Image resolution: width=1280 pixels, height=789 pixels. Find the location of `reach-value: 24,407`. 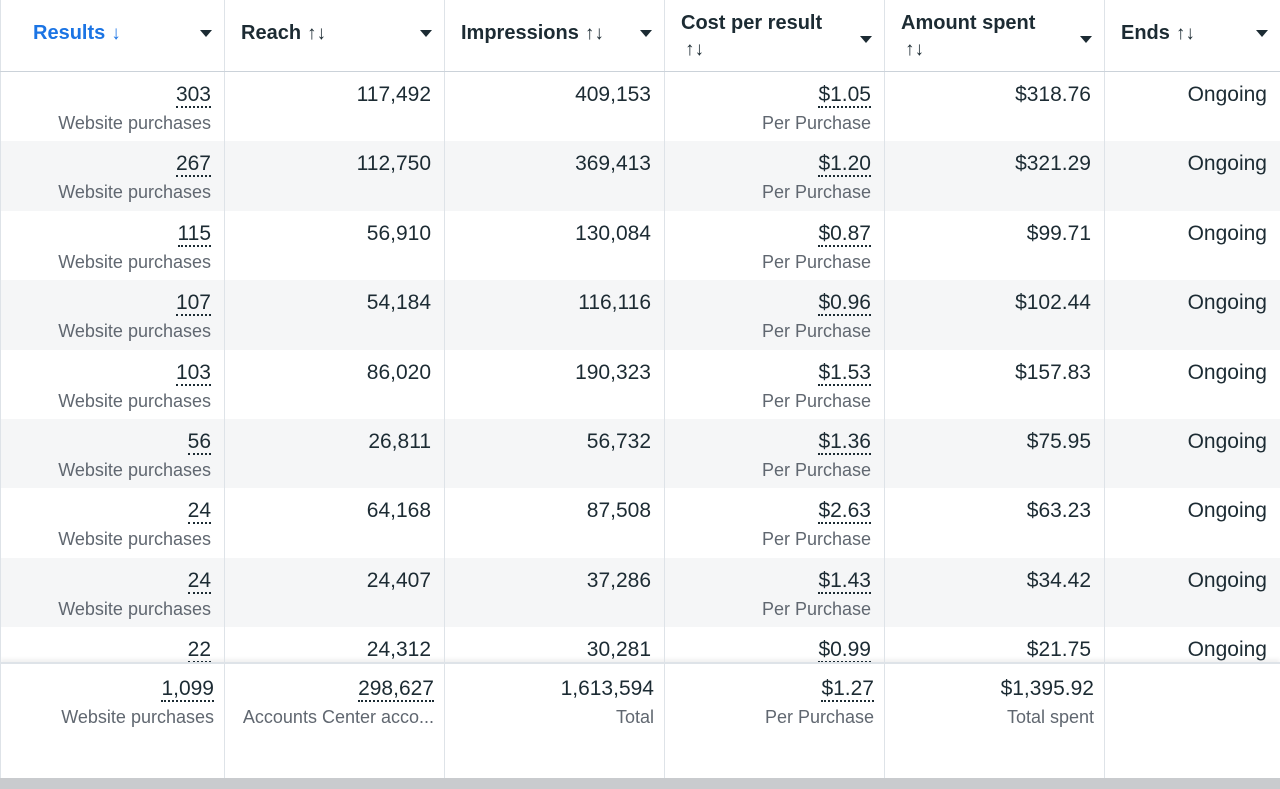

reach-value: 24,407 is located at coordinates (398, 580).